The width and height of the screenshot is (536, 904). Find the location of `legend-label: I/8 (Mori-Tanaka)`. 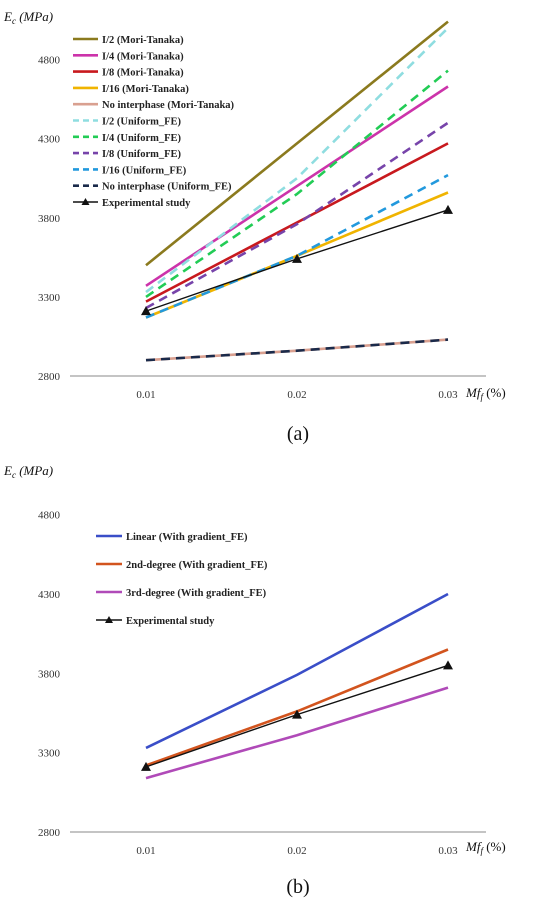

legend-label: I/8 (Mori-Tanaka) is located at coordinates (143, 73).